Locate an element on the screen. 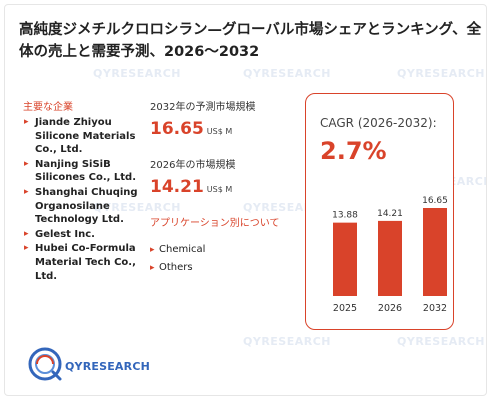  logo-icon is located at coordinates (45, 364).